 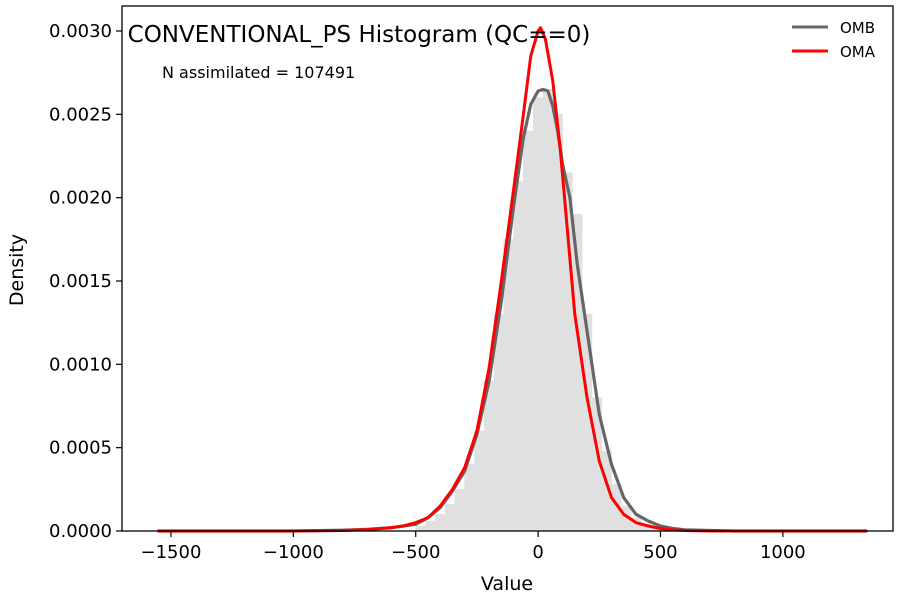 What do you see at coordinates (834, 40) in the screenshot?
I see `legend: OMB OMA` at bounding box center [834, 40].